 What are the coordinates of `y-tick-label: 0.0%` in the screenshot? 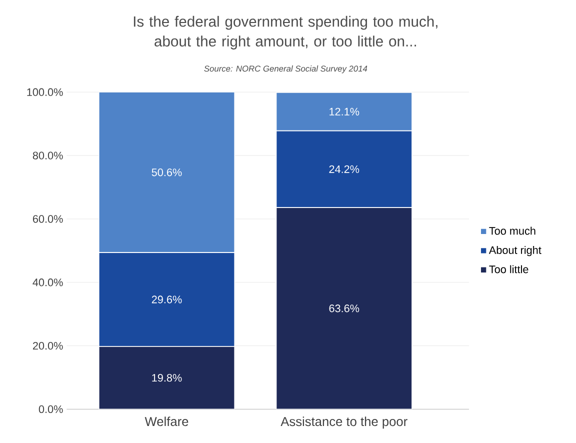 It's located at (50, 409).